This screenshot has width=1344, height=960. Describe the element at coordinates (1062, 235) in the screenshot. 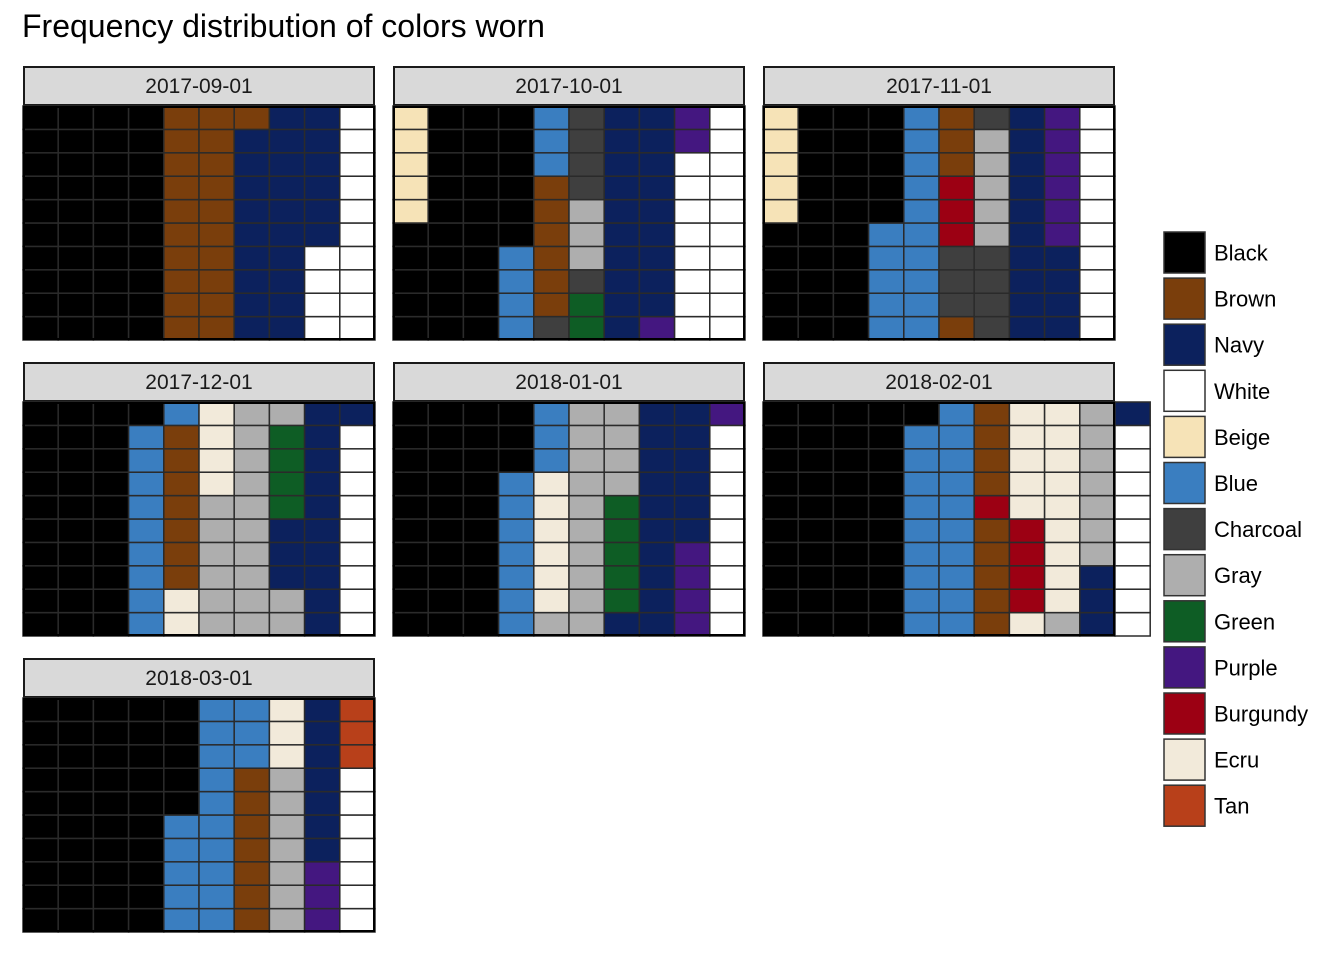

I see `waffle-cell-purple` at that location.